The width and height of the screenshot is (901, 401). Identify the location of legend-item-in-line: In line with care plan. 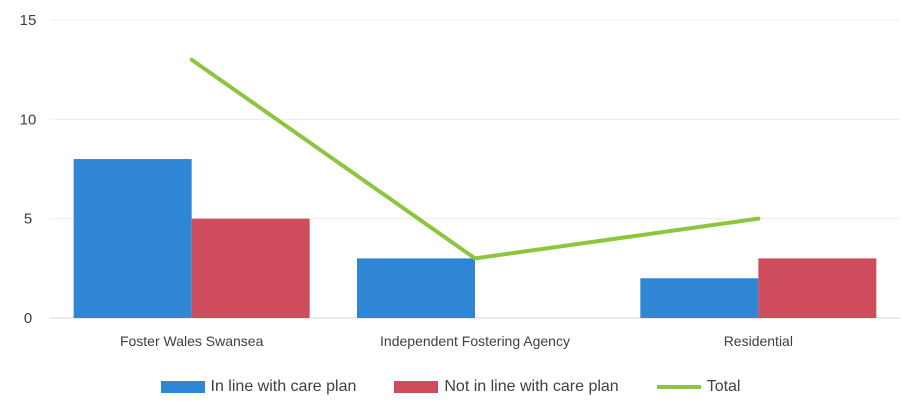
(258, 387).